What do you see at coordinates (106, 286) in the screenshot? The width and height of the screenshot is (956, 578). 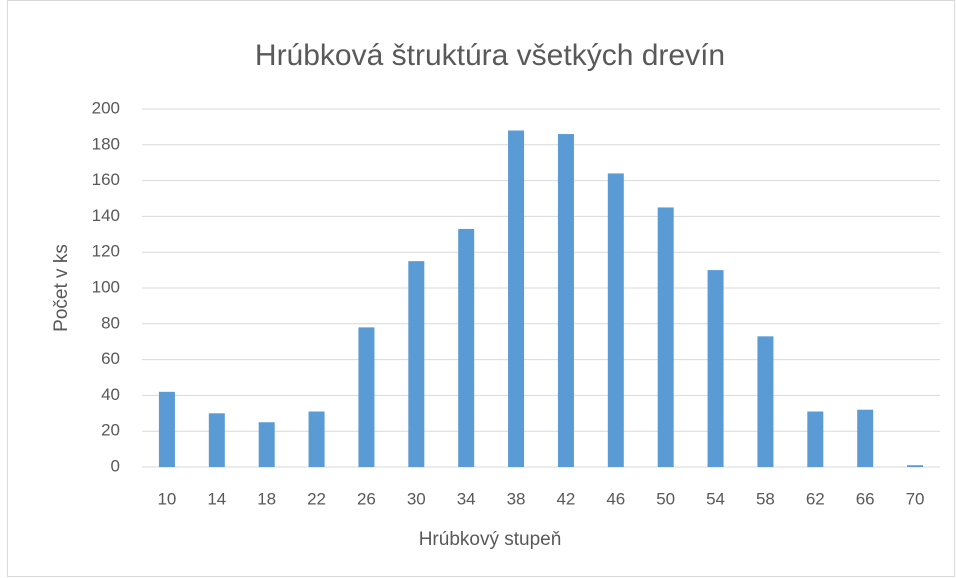 I see `y-tick-label: 100` at bounding box center [106, 286].